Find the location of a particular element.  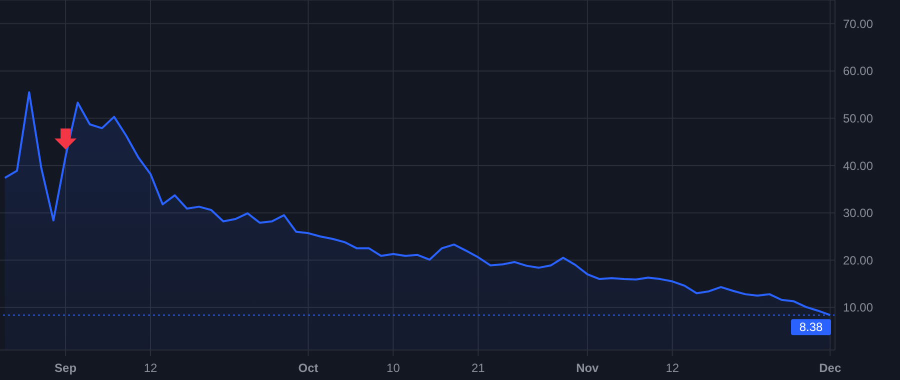

x-tick-label: 21 is located at coordinates (479, 368).